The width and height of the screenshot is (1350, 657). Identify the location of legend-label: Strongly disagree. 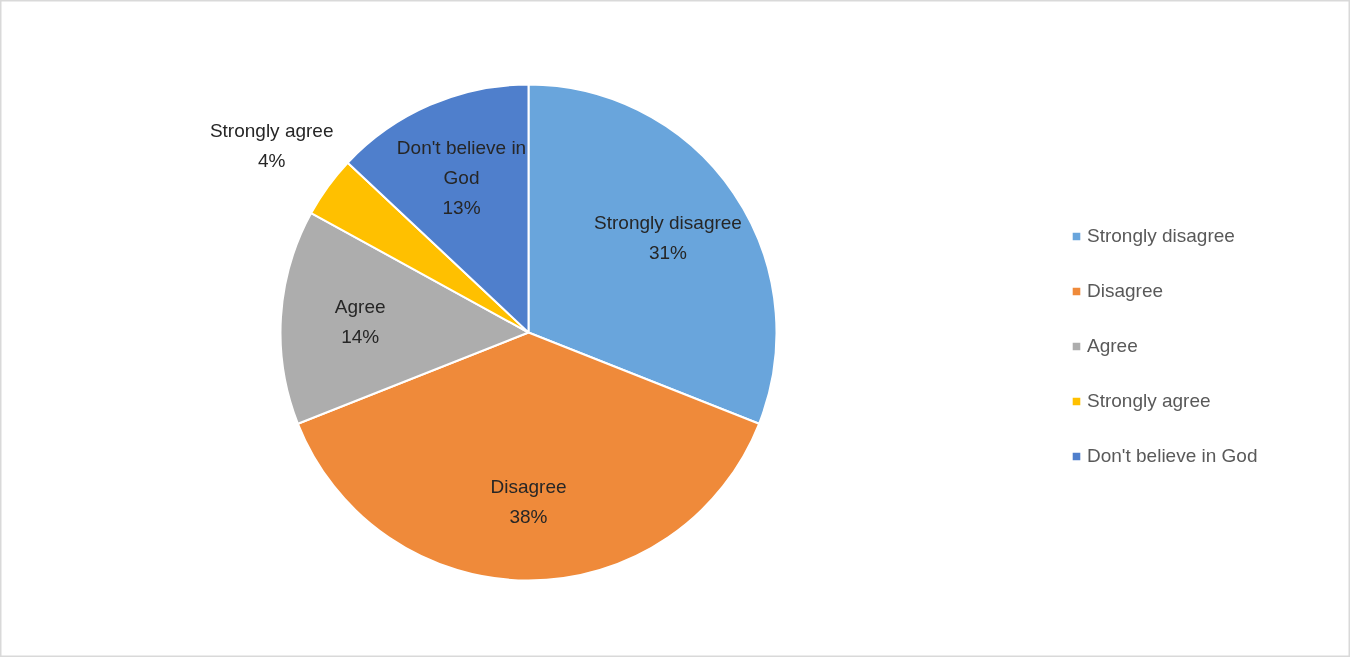
(1161, 236).